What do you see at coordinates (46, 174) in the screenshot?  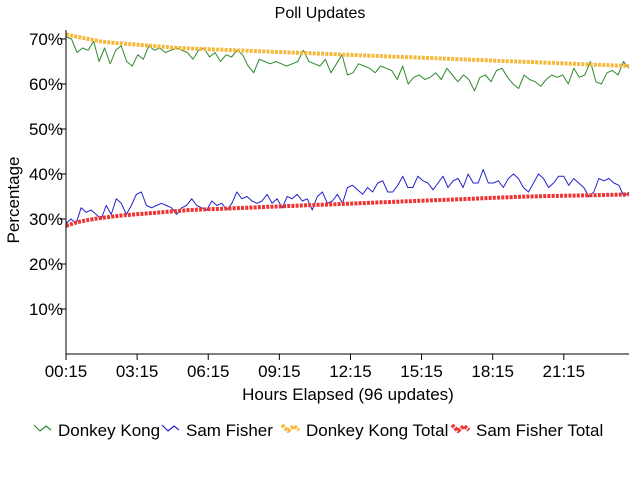 I see `y-tick-label: 40%` at bounding box center [46, 174].